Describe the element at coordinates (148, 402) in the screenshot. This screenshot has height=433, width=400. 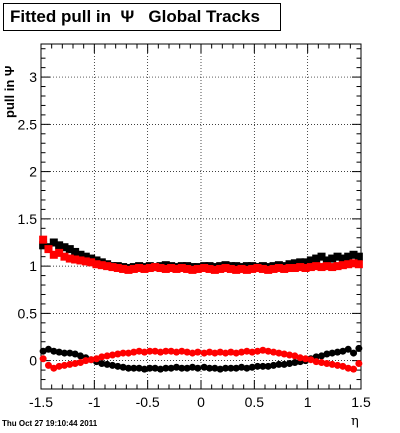
I see `x-tick-label: -0.5` at that location.